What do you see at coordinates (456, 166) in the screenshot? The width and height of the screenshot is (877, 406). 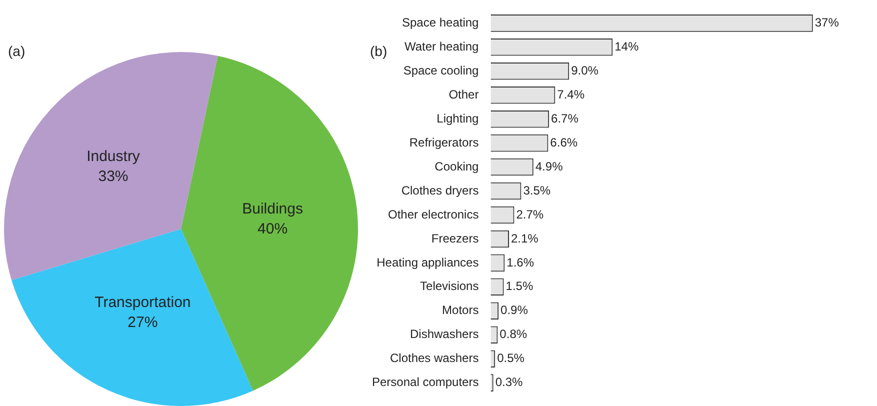 I see `y-tick-label: Cooking` at bounding box center [456, 166].